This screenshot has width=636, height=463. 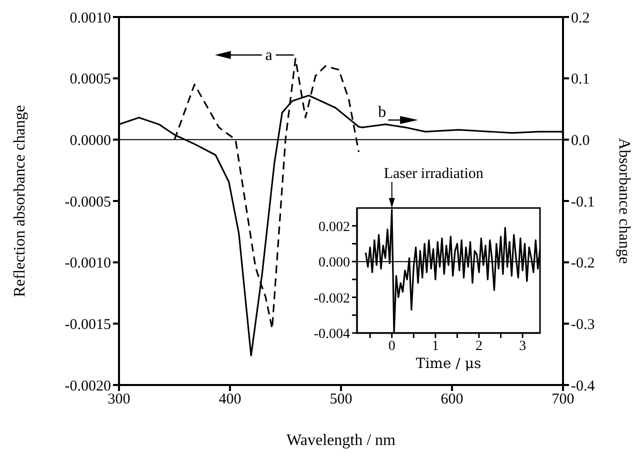 I want to click on y-tick-label: -0.004, so click(x=332, y=334).